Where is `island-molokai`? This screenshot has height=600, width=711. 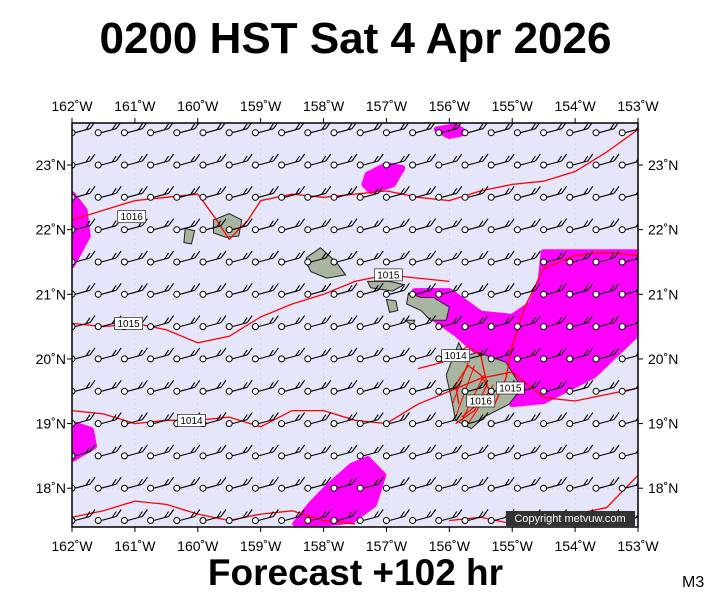 island-molokai is located at coordinates (386, 286).